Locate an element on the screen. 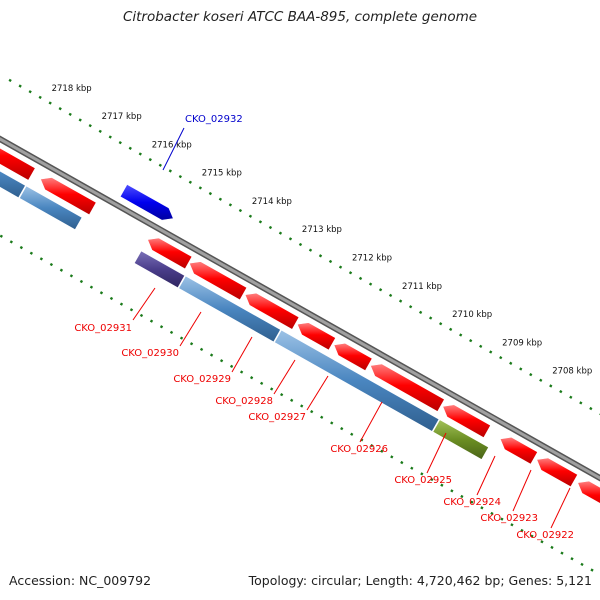  gene-label: CKO_02922 is located at coordinates (545, 535).